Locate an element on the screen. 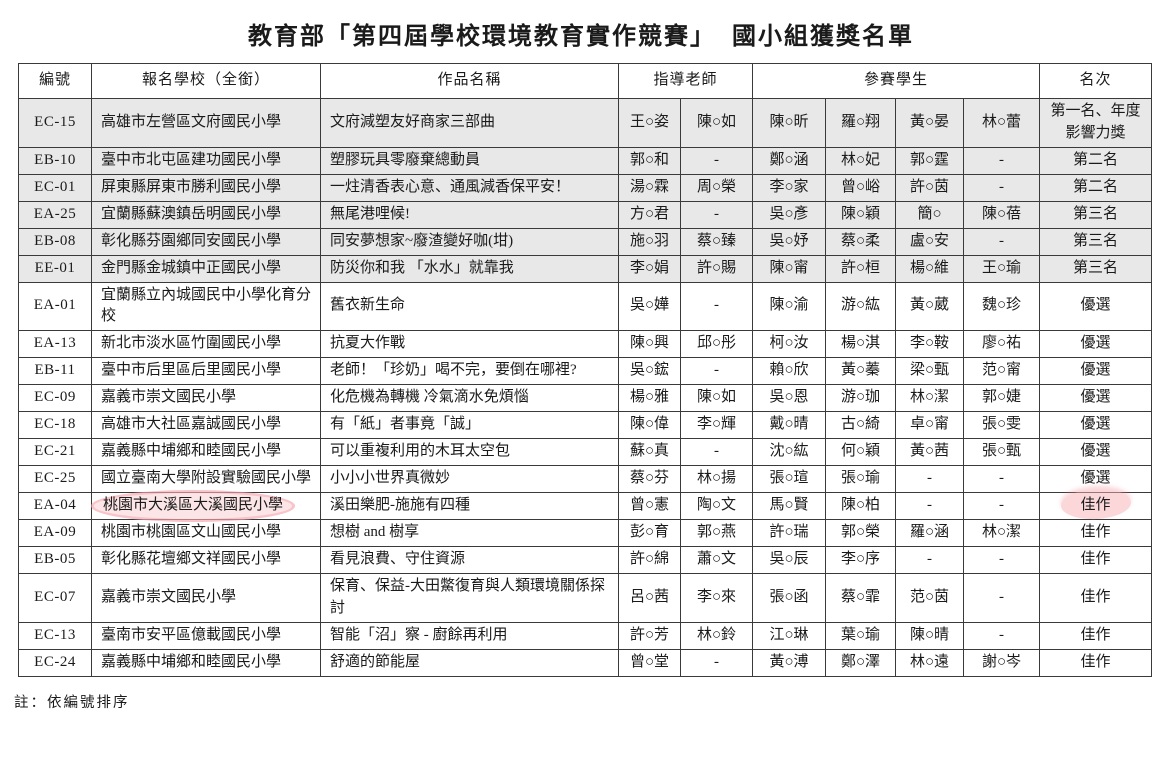  student-cell: 陳○晴 is located at coordinates (930, 635).